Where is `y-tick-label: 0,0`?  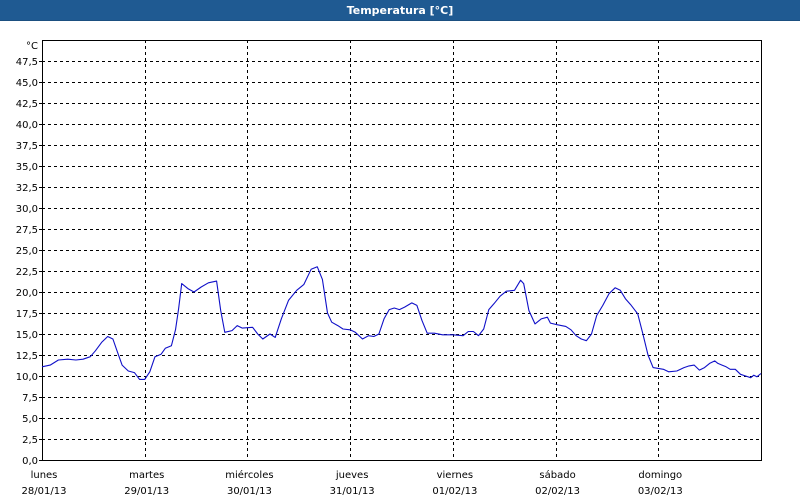
y-tick-label: 0,0 is located at coordinates (30, 461).